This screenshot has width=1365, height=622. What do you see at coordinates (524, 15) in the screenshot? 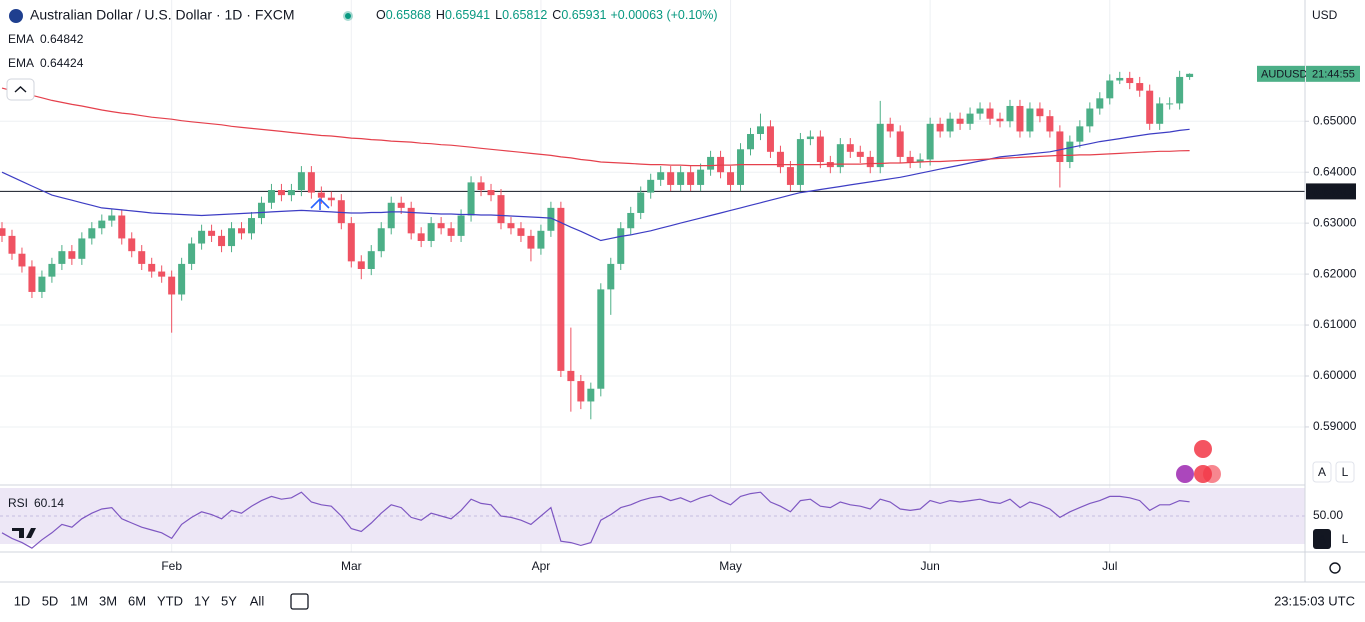
I see `ohlc-value: 0.65812` at bounding box center [524, 15].